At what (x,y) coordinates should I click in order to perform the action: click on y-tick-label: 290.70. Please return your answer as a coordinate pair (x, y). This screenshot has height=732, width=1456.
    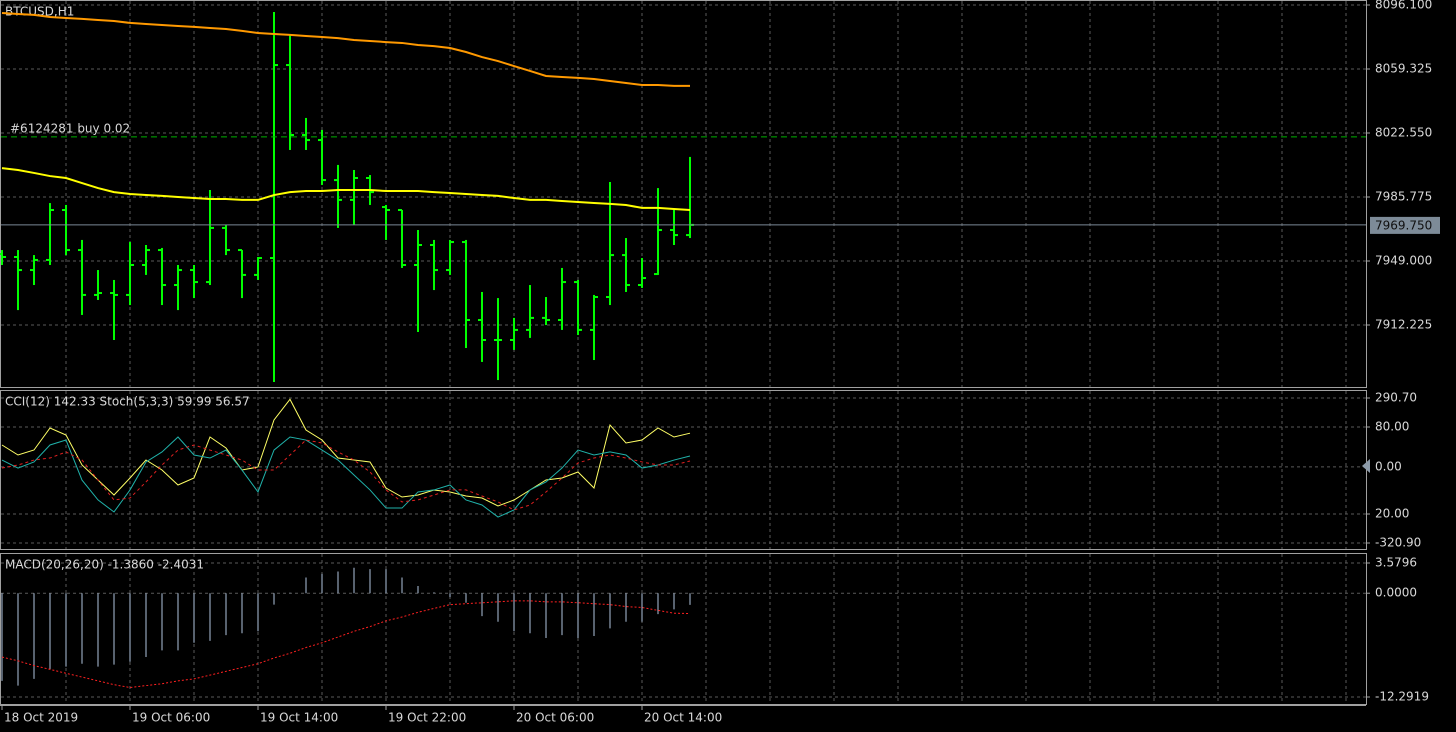
    Looking at the image, I should click on (1396, 398).